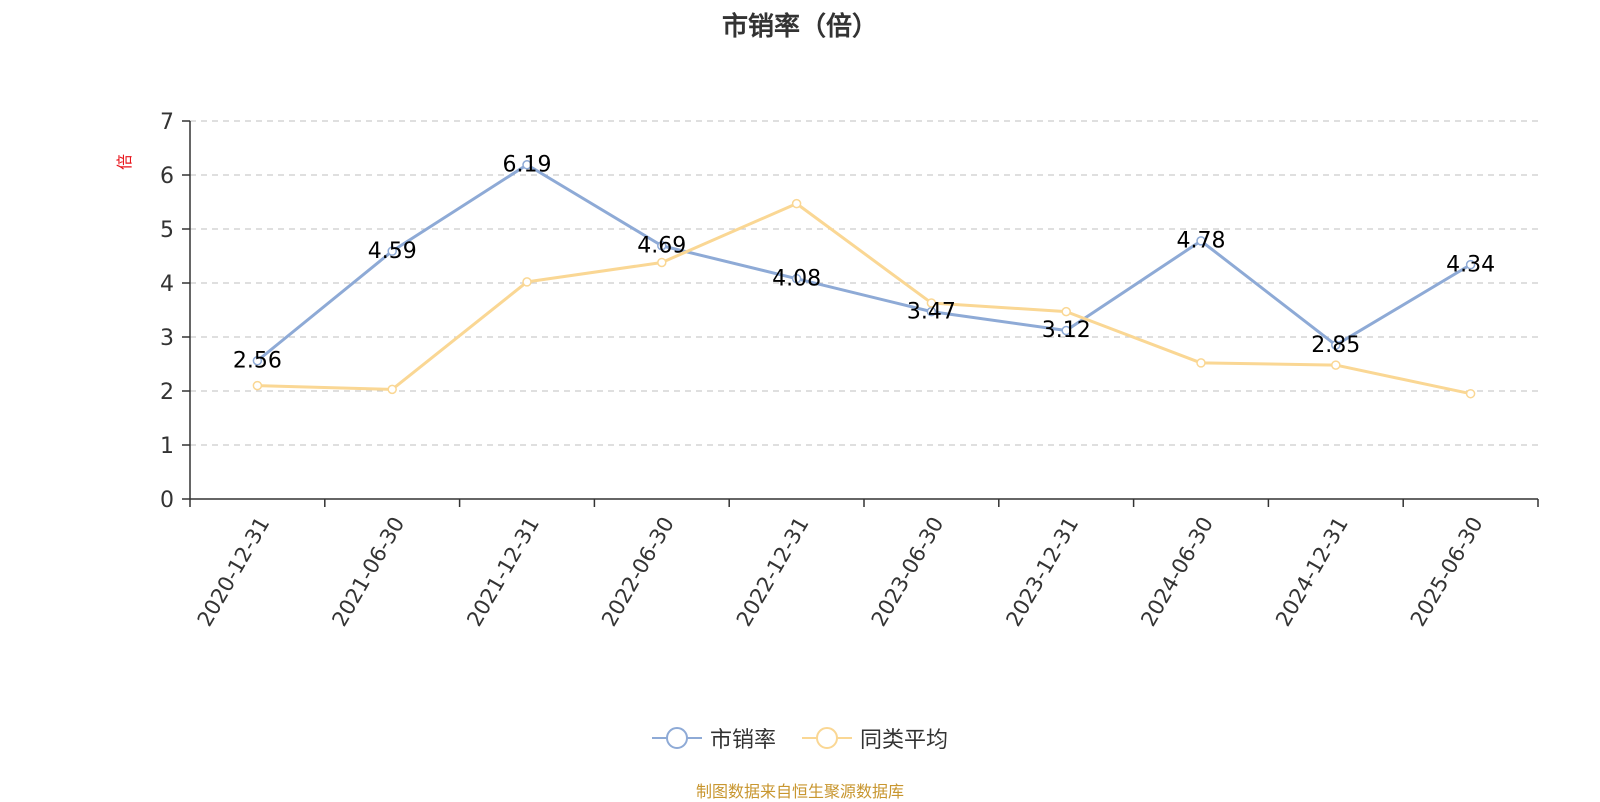  I want to click on x-tick-label: 2022-06-30, so click(638, 572).